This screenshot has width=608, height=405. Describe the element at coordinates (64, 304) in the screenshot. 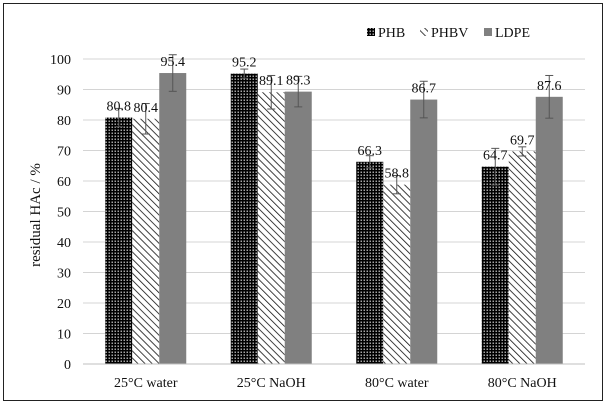

I see `y-tick-label: 20` at that location.